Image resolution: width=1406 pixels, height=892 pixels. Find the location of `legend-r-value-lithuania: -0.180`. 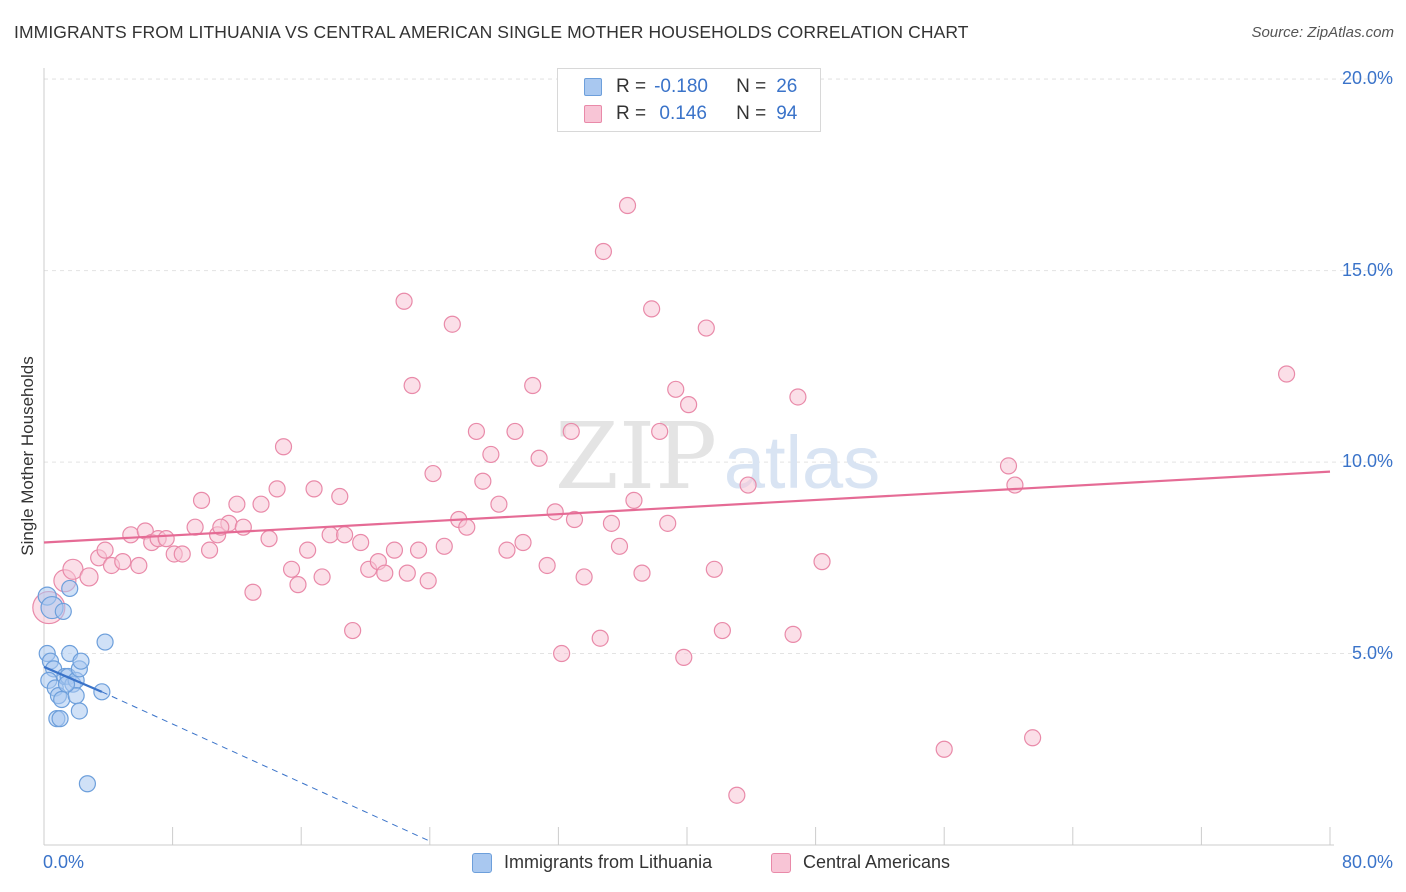

legend-r-value-lithuania: -0.180 is located at coordinates (681, 86).